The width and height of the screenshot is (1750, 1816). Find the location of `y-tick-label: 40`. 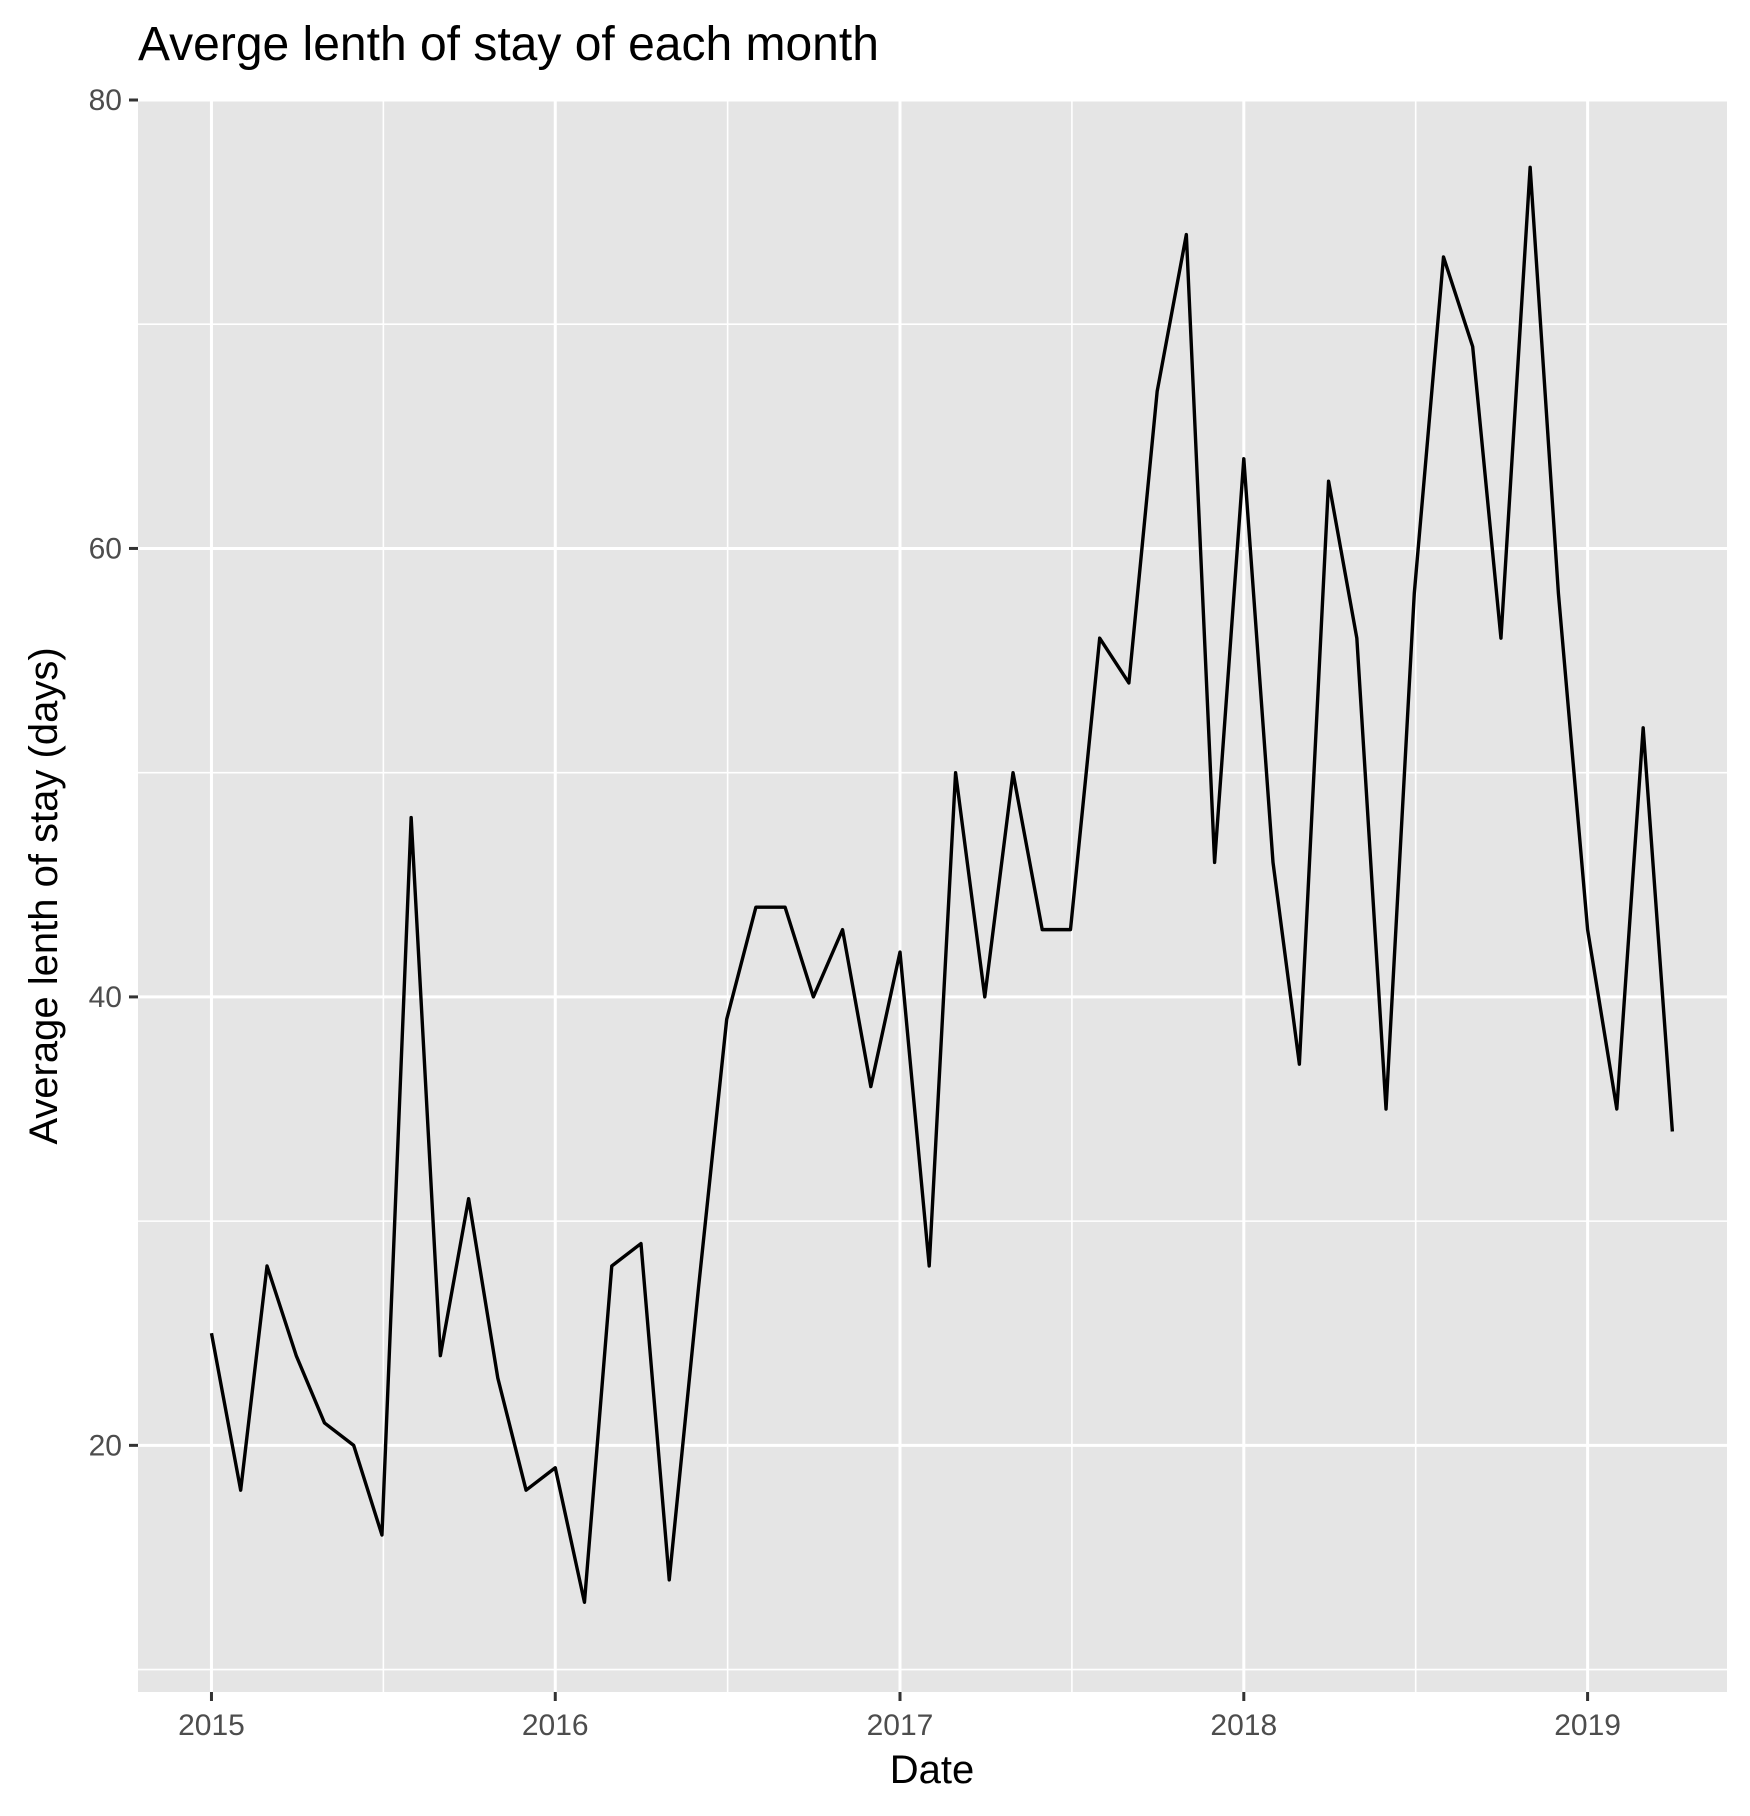

y-tick-label: 40 is located at coordinates (105, 997).